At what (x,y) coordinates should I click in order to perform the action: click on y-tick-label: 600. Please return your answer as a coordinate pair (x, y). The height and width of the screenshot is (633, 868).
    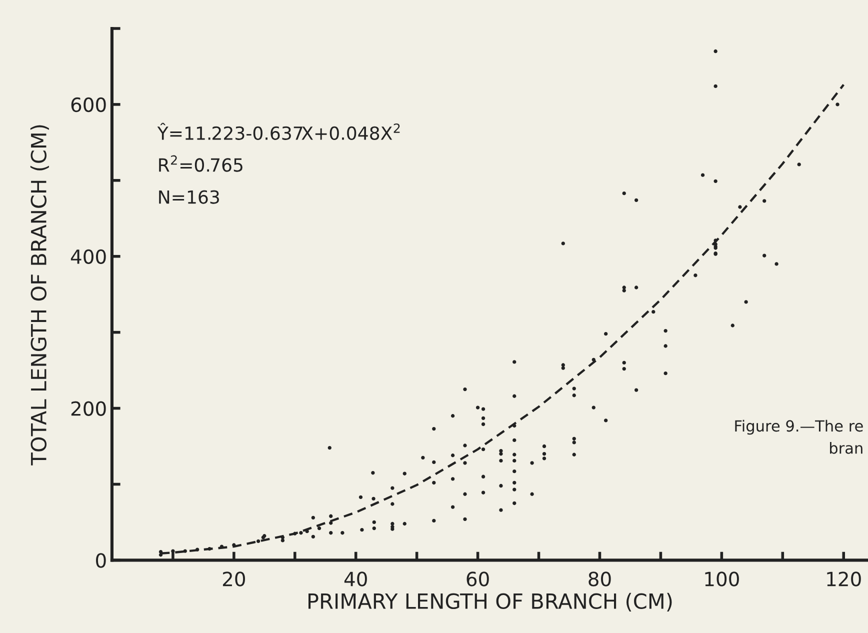
    Looking at the image, I should click on (88, 104).